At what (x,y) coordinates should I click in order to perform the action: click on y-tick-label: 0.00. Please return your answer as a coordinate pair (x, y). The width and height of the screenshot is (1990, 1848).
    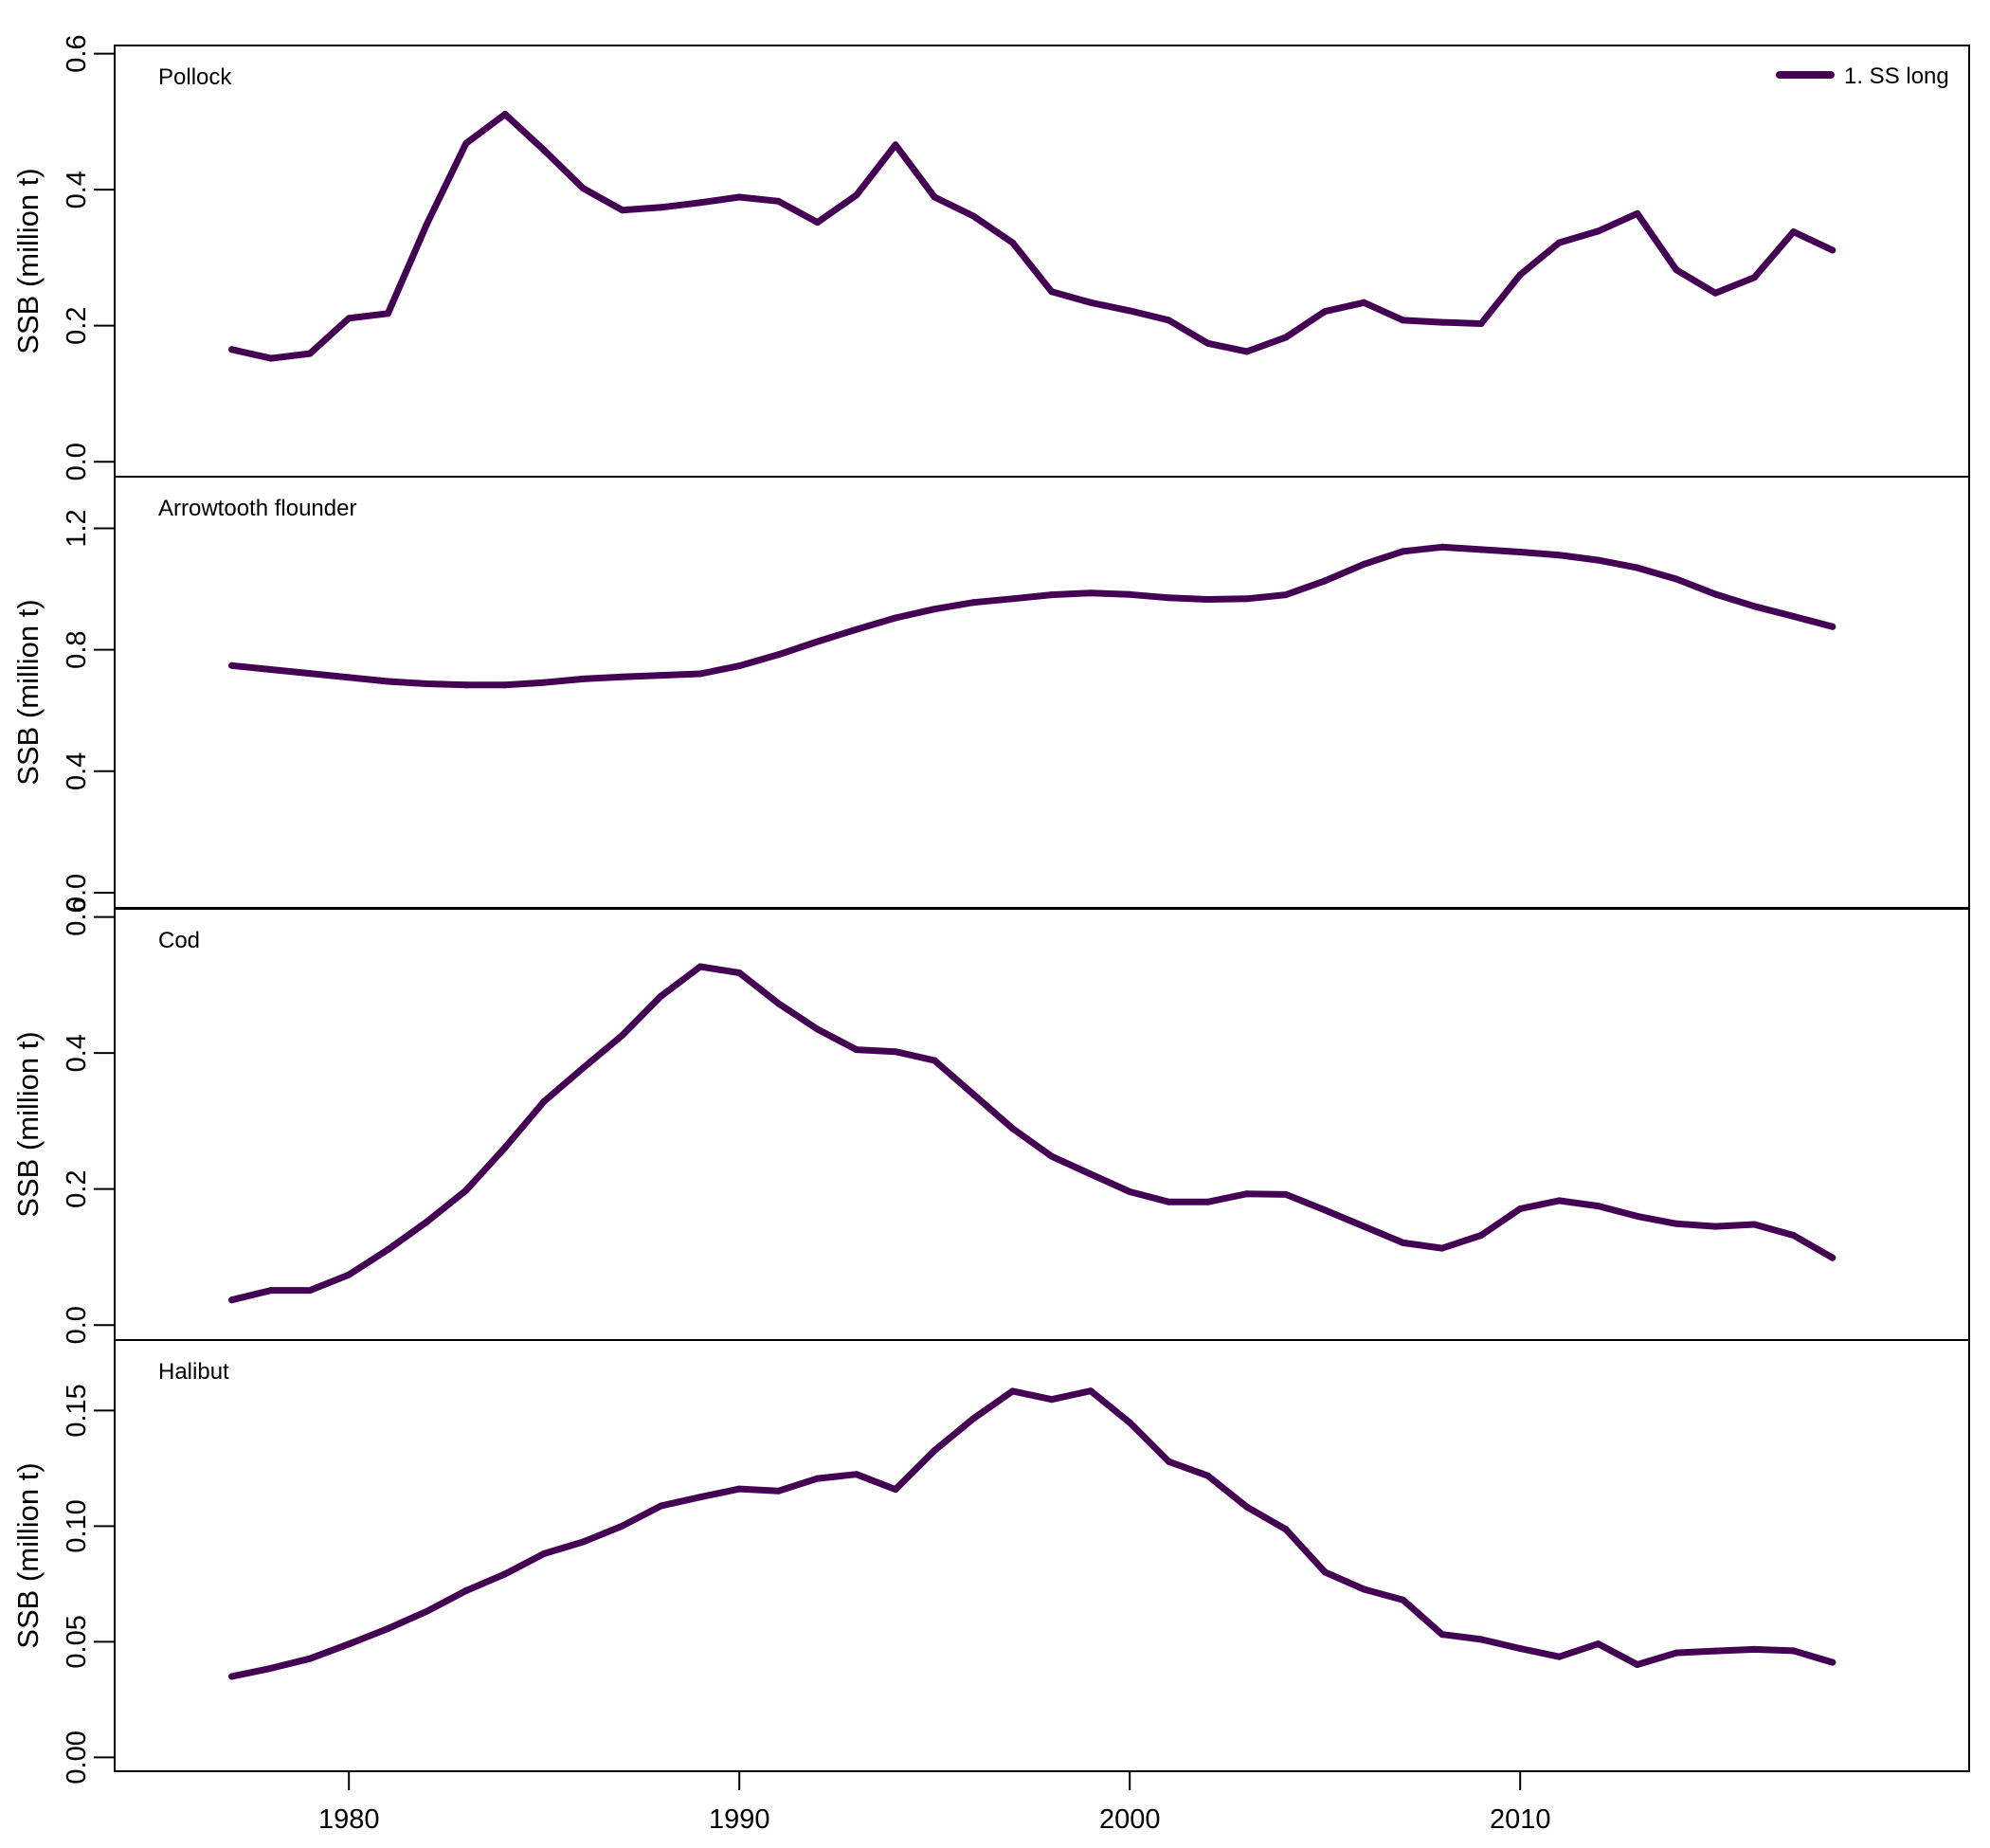
    Looking at the image, I should click on (77, 1757).